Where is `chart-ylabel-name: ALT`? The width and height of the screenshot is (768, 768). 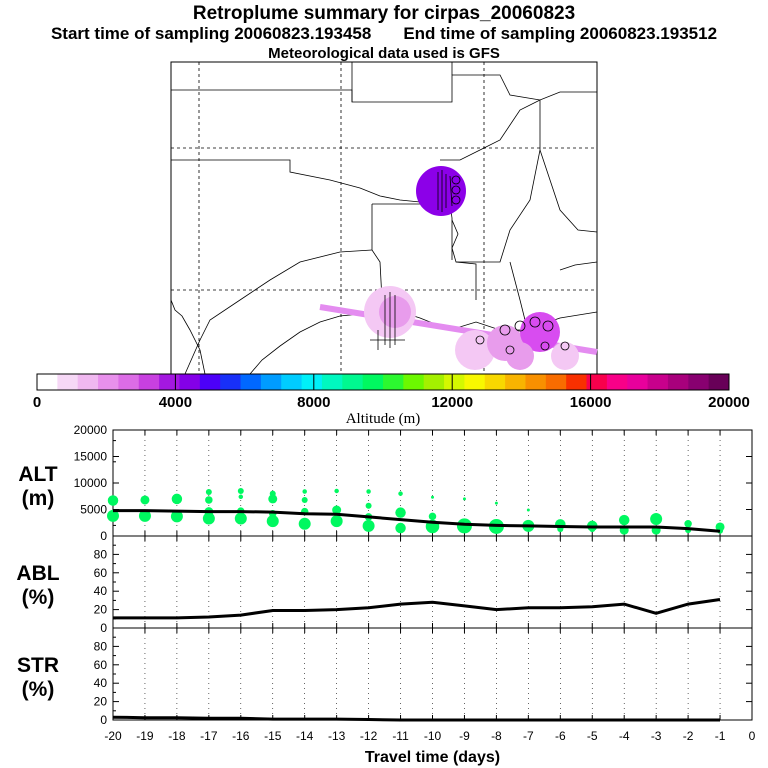 chart-ylabel-name: ALT is located at coordinates (37, 474).